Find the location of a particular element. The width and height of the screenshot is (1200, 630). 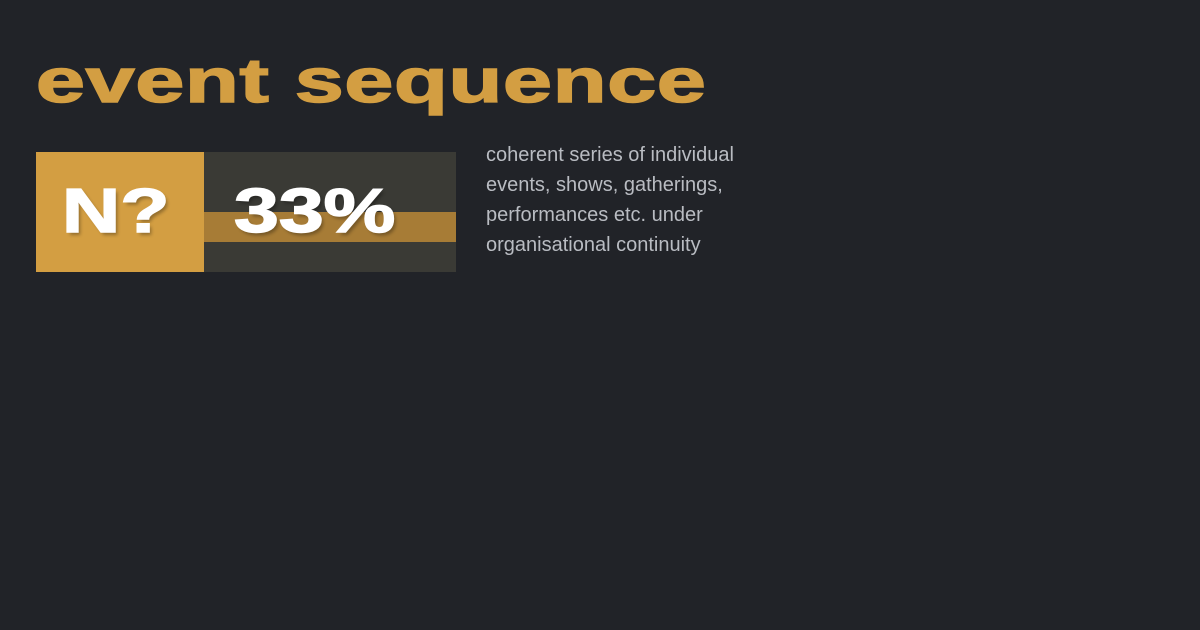

category-label: N? is located at coordinates (115, 211).